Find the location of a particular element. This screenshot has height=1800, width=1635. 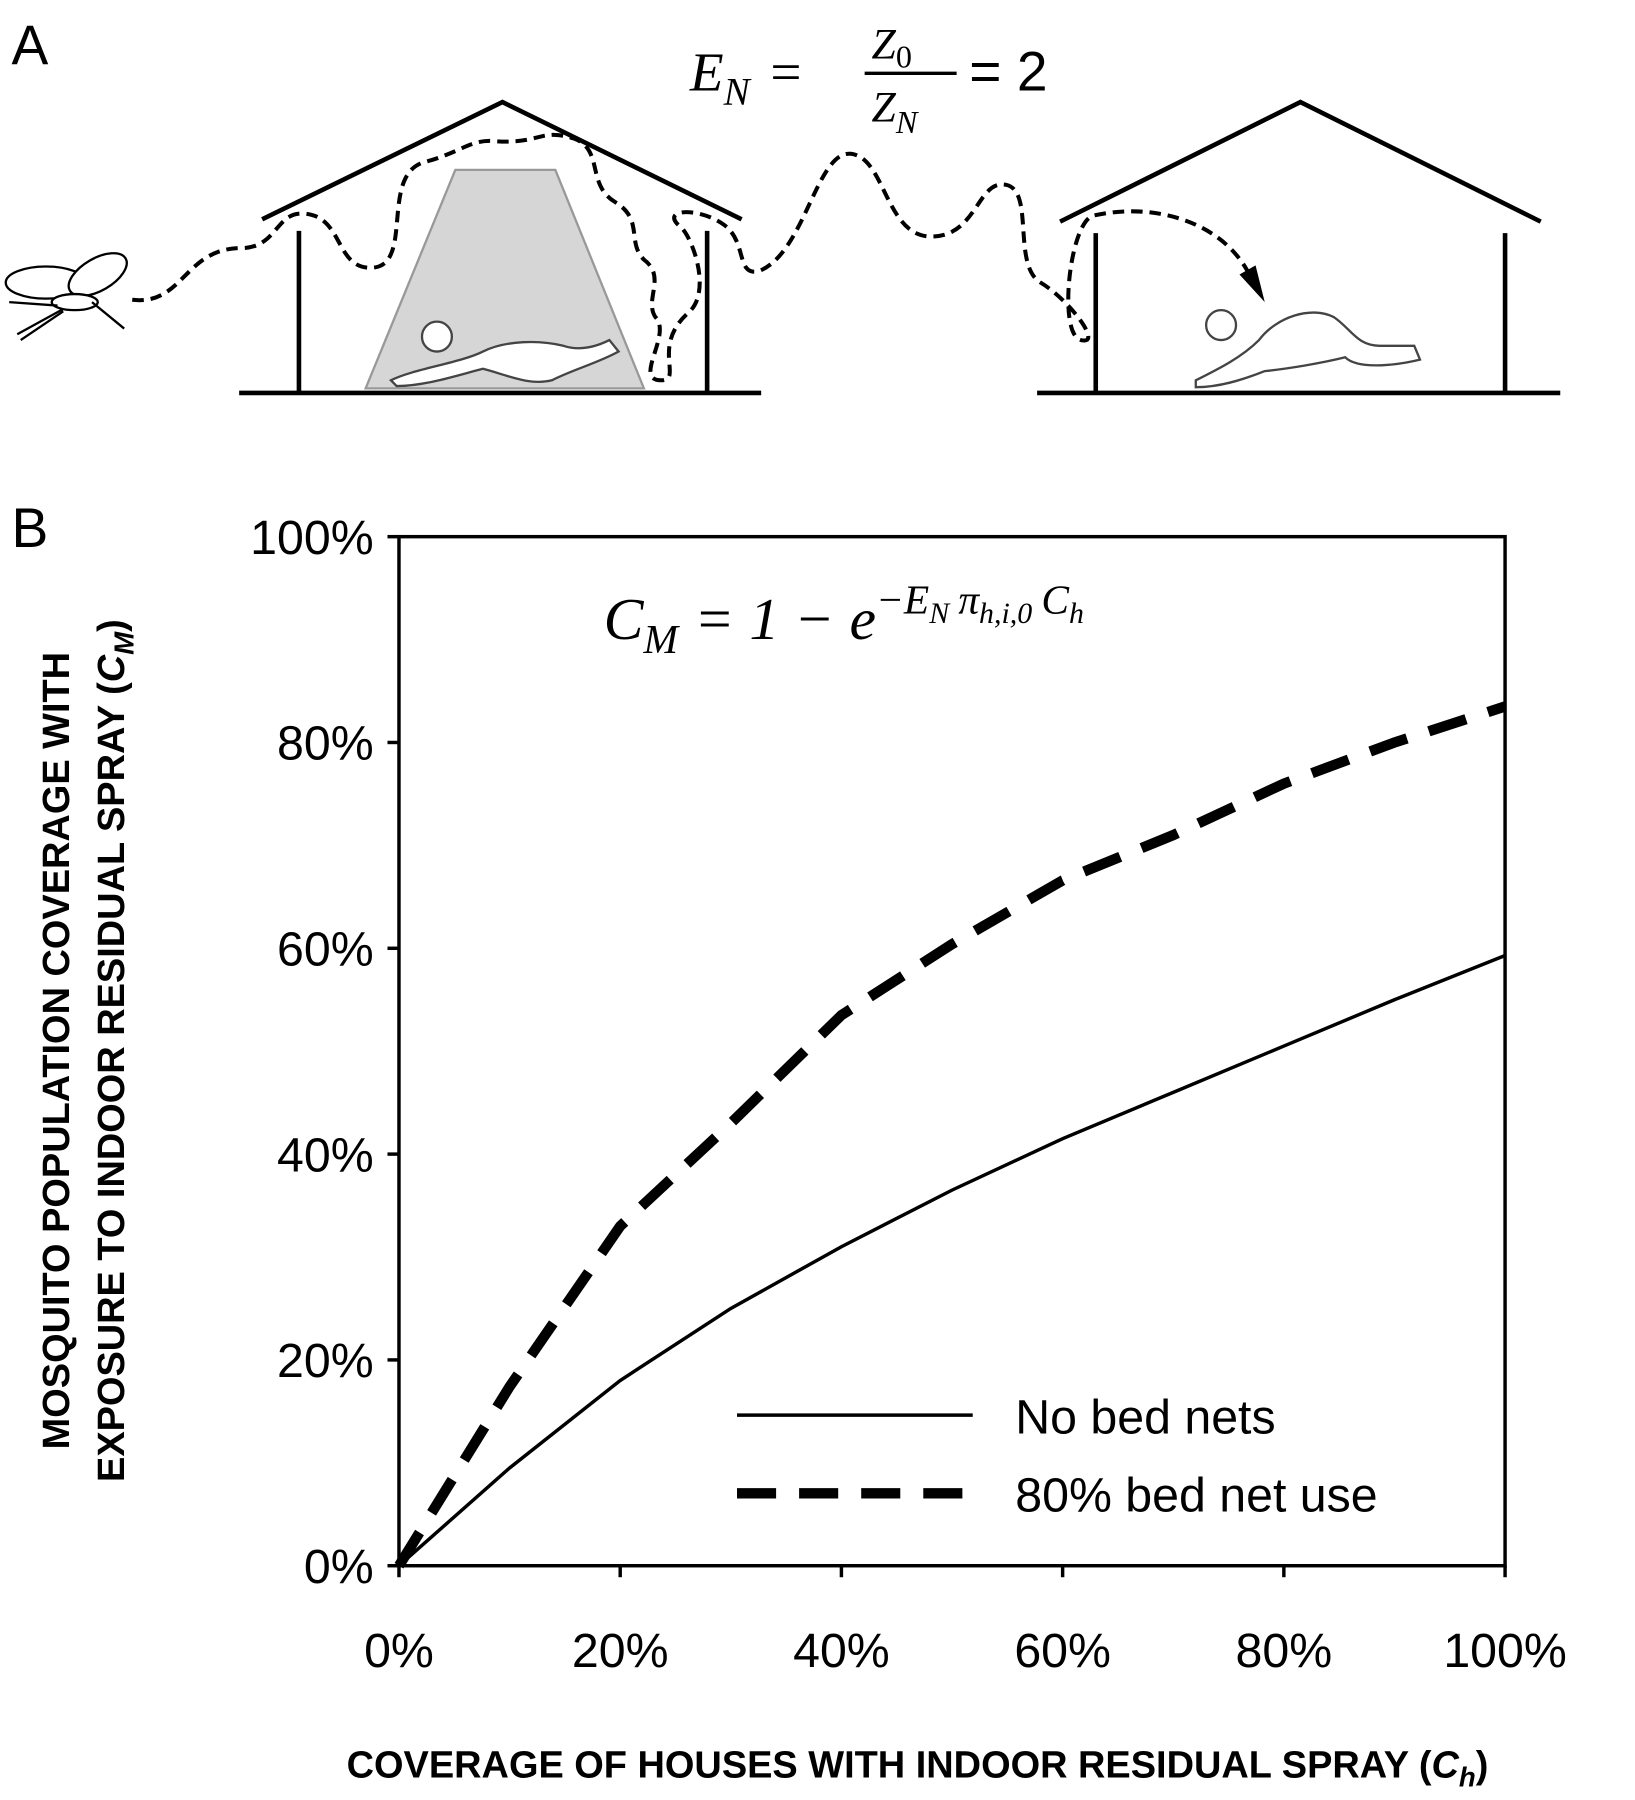

formula-part: M is located at coordinates (662, 639).